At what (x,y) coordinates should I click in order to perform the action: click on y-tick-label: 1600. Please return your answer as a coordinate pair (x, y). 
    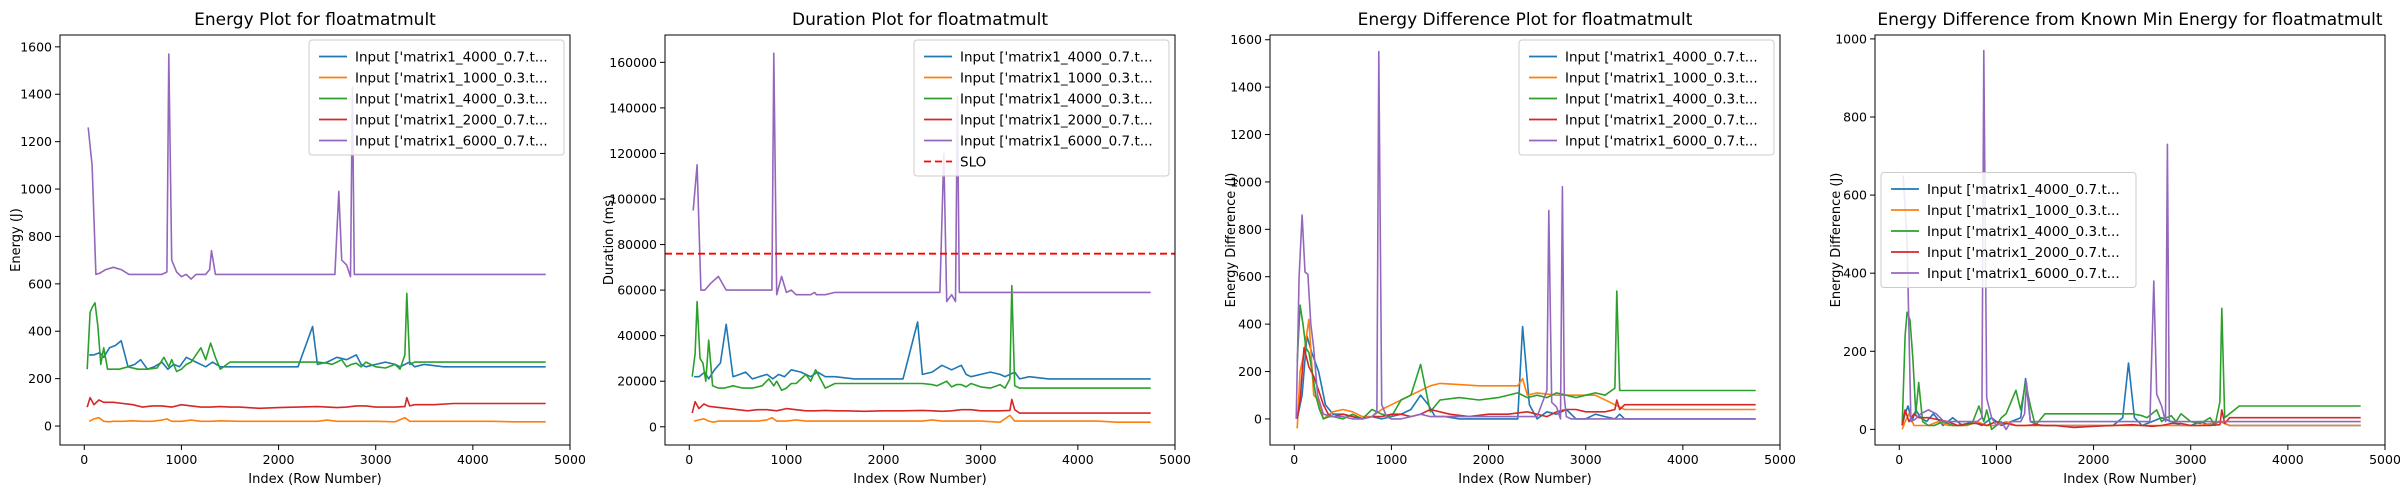
    Looking at the image, I should click on (36, 46).